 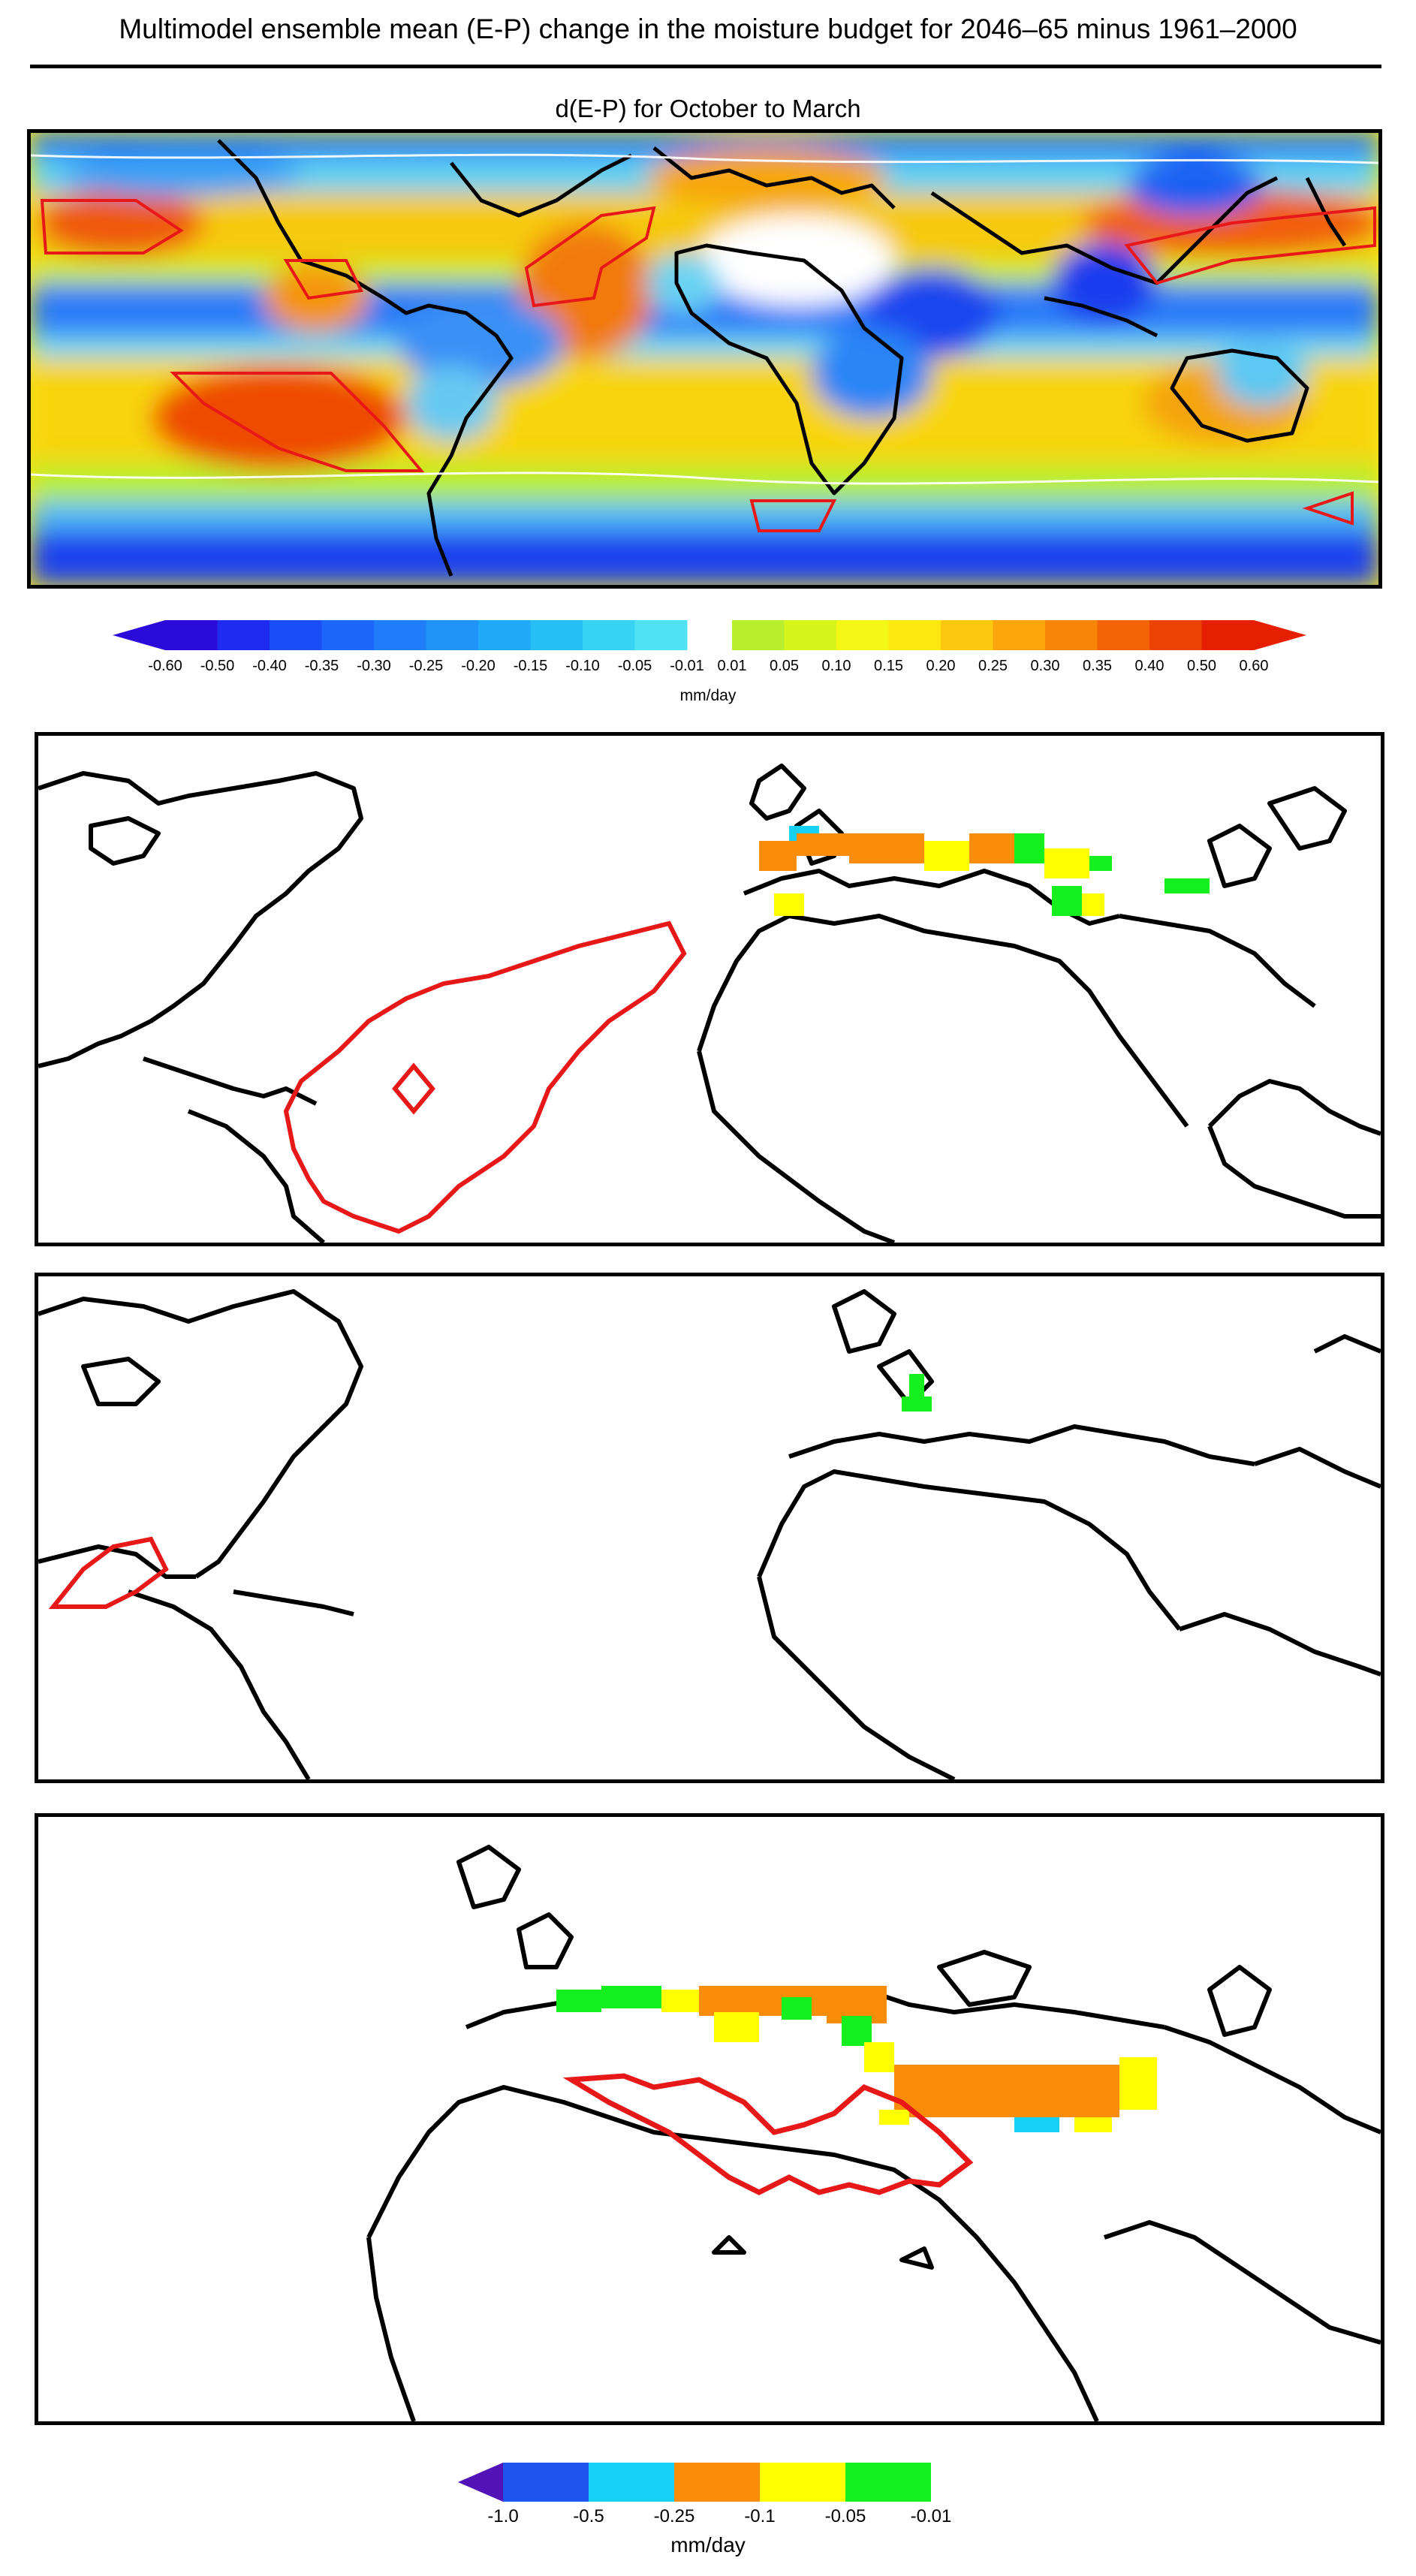 What do you see at coordinates (1254, 666) in the screenshot?
I see `colorbar-top-tick-label: 0.60` at bounding box center [1254, 666].